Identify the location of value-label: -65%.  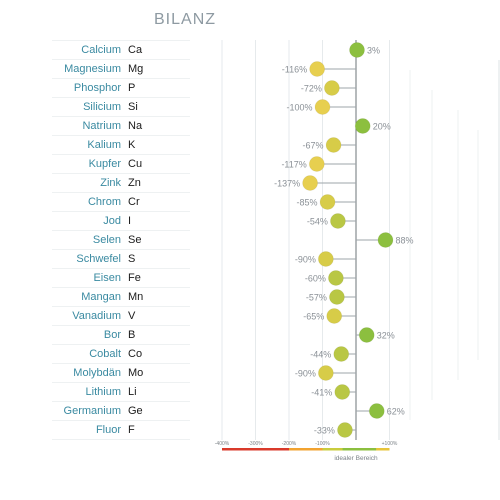
(313, 317).